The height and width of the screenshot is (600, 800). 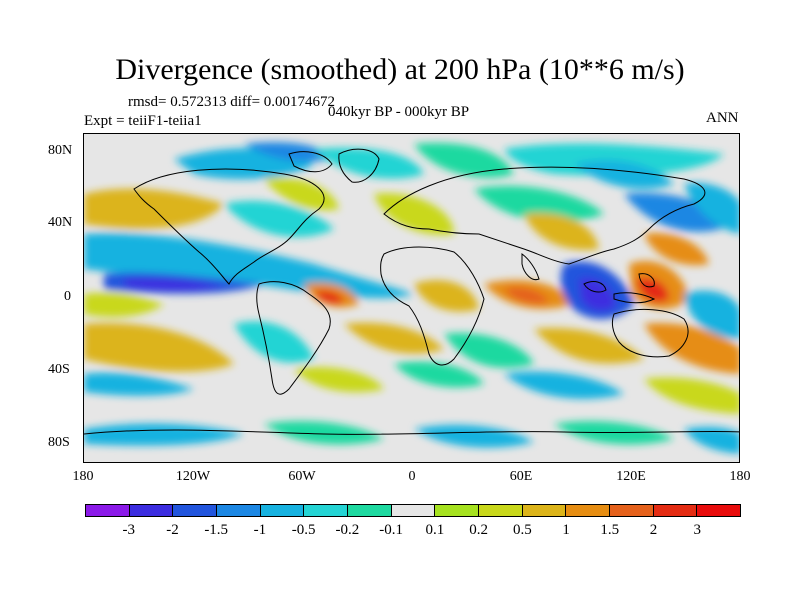 What do you see at coordinates (128, 530) in the screenshot?
I see `colorbar-label: -3` at bounding box center [128, 530].